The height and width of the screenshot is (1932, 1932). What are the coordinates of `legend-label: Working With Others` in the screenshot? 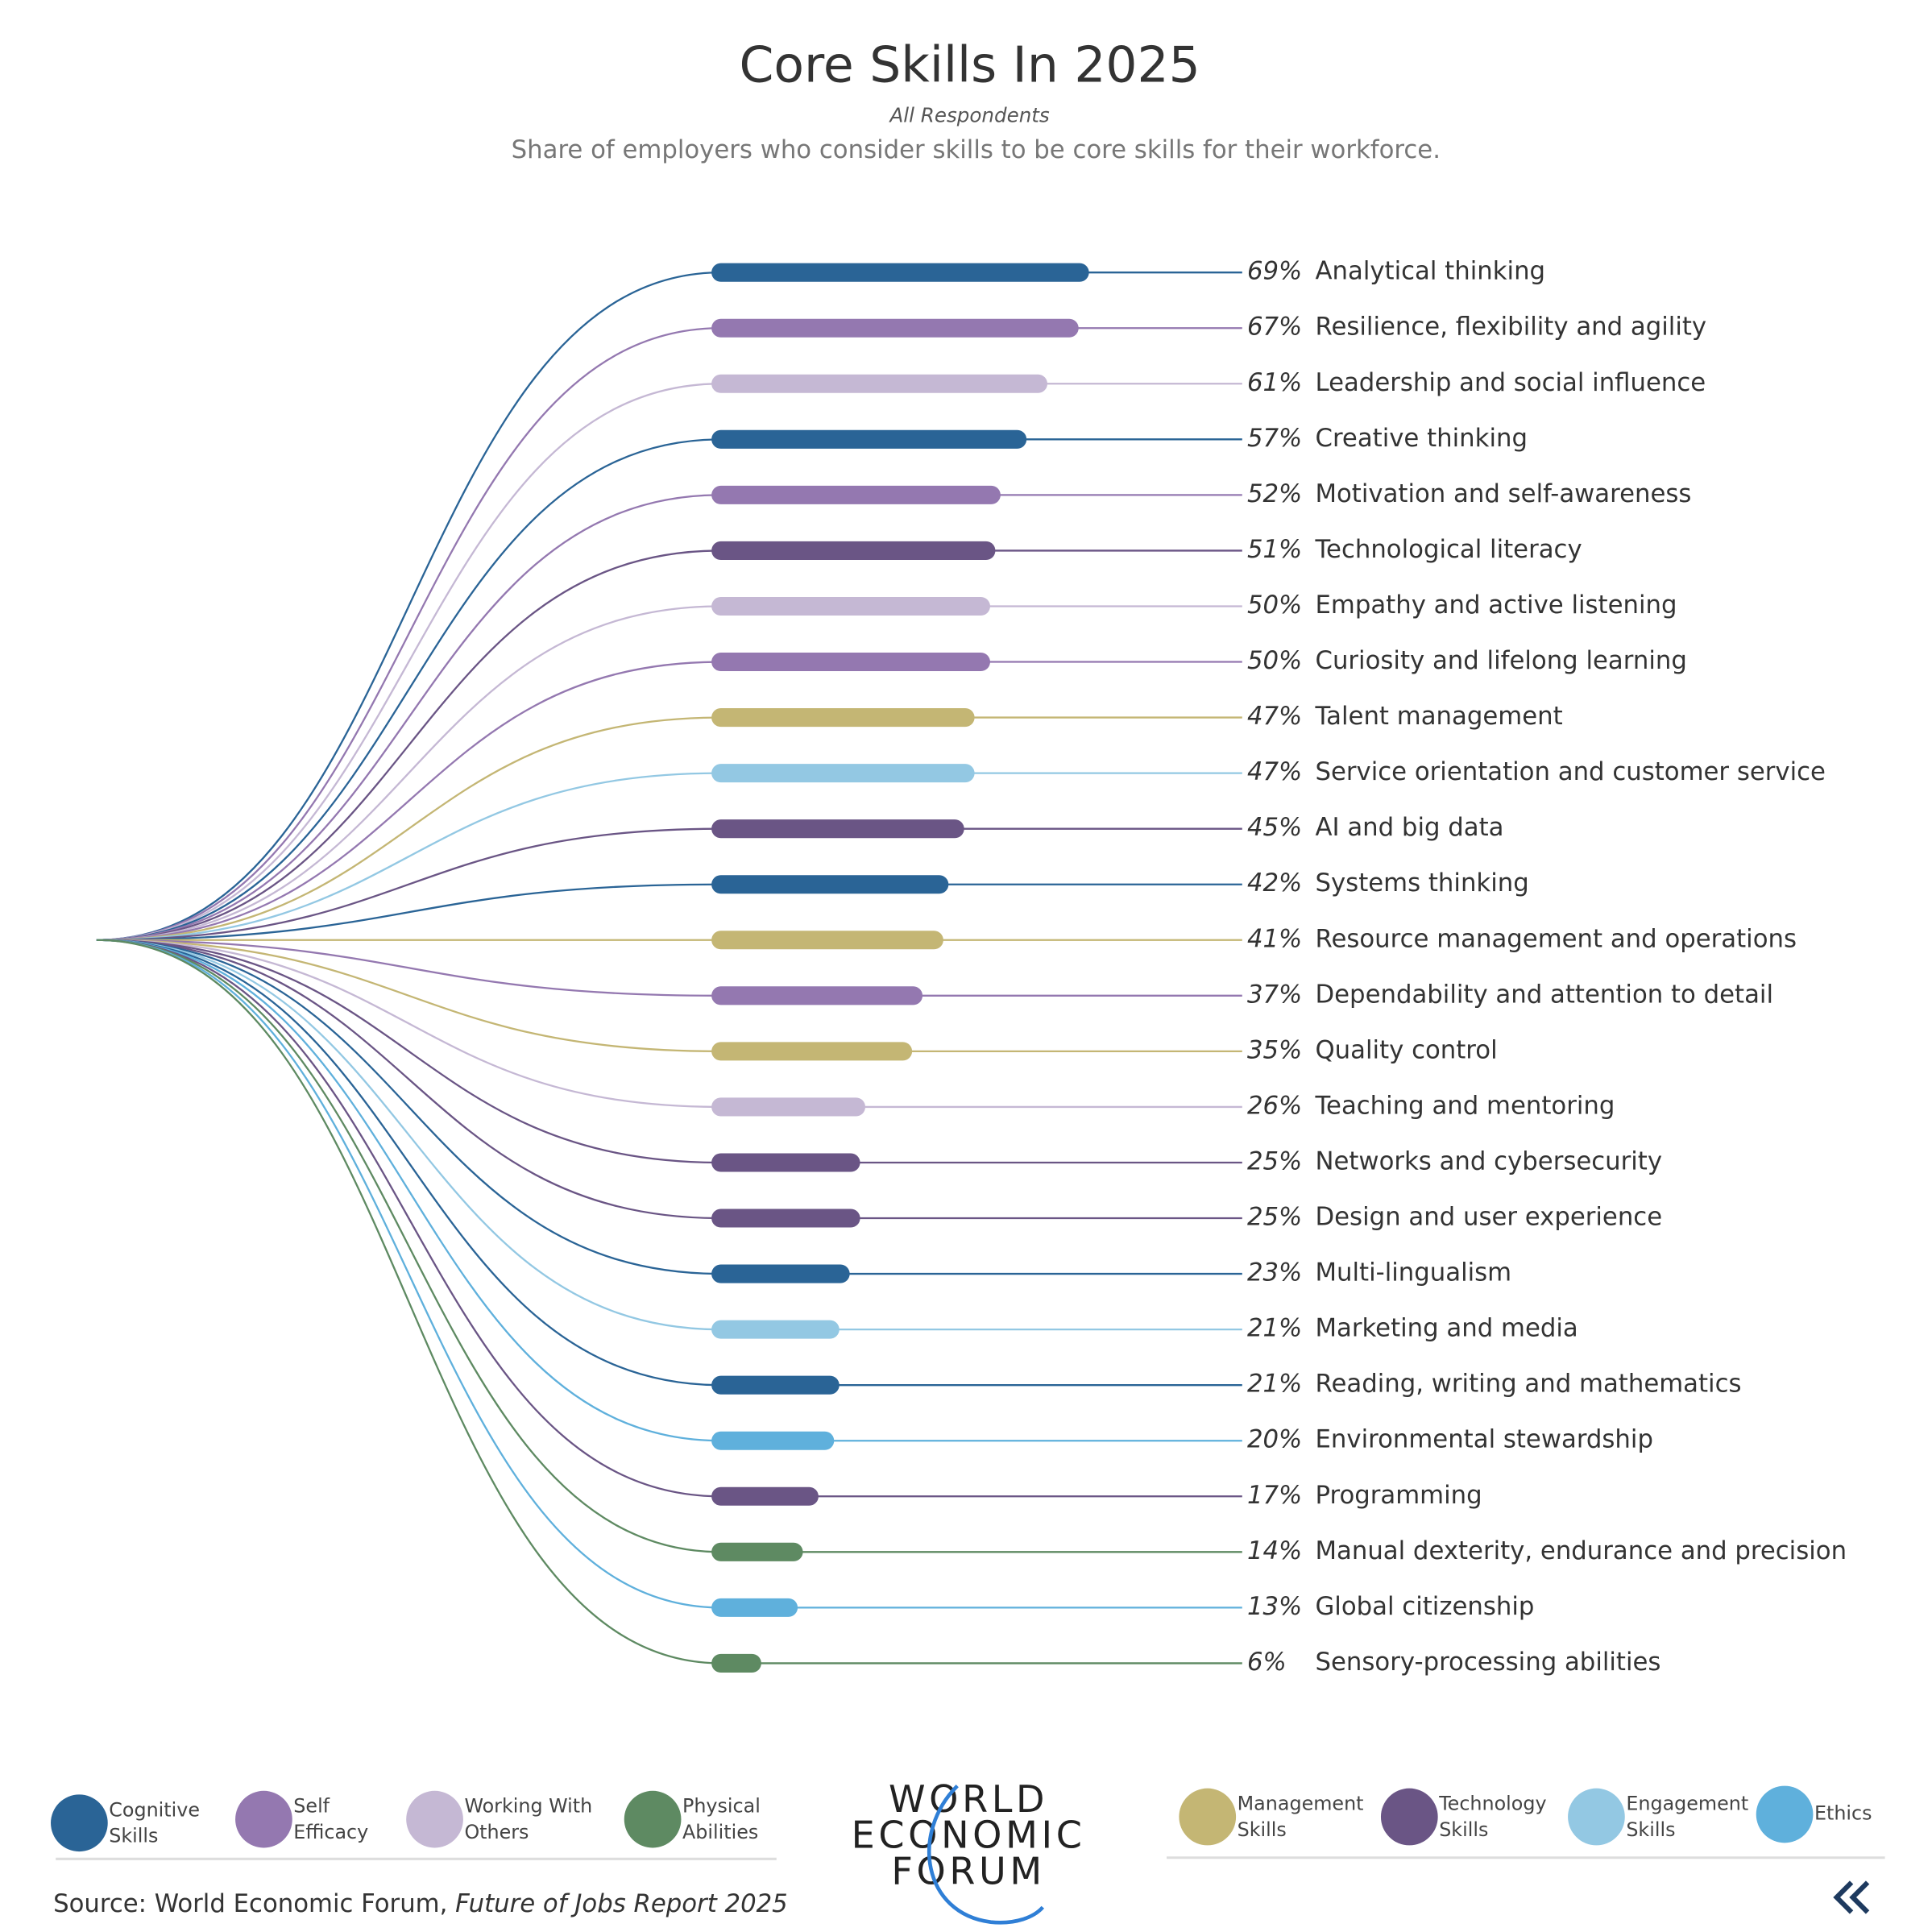 It's located at (528, 1818).